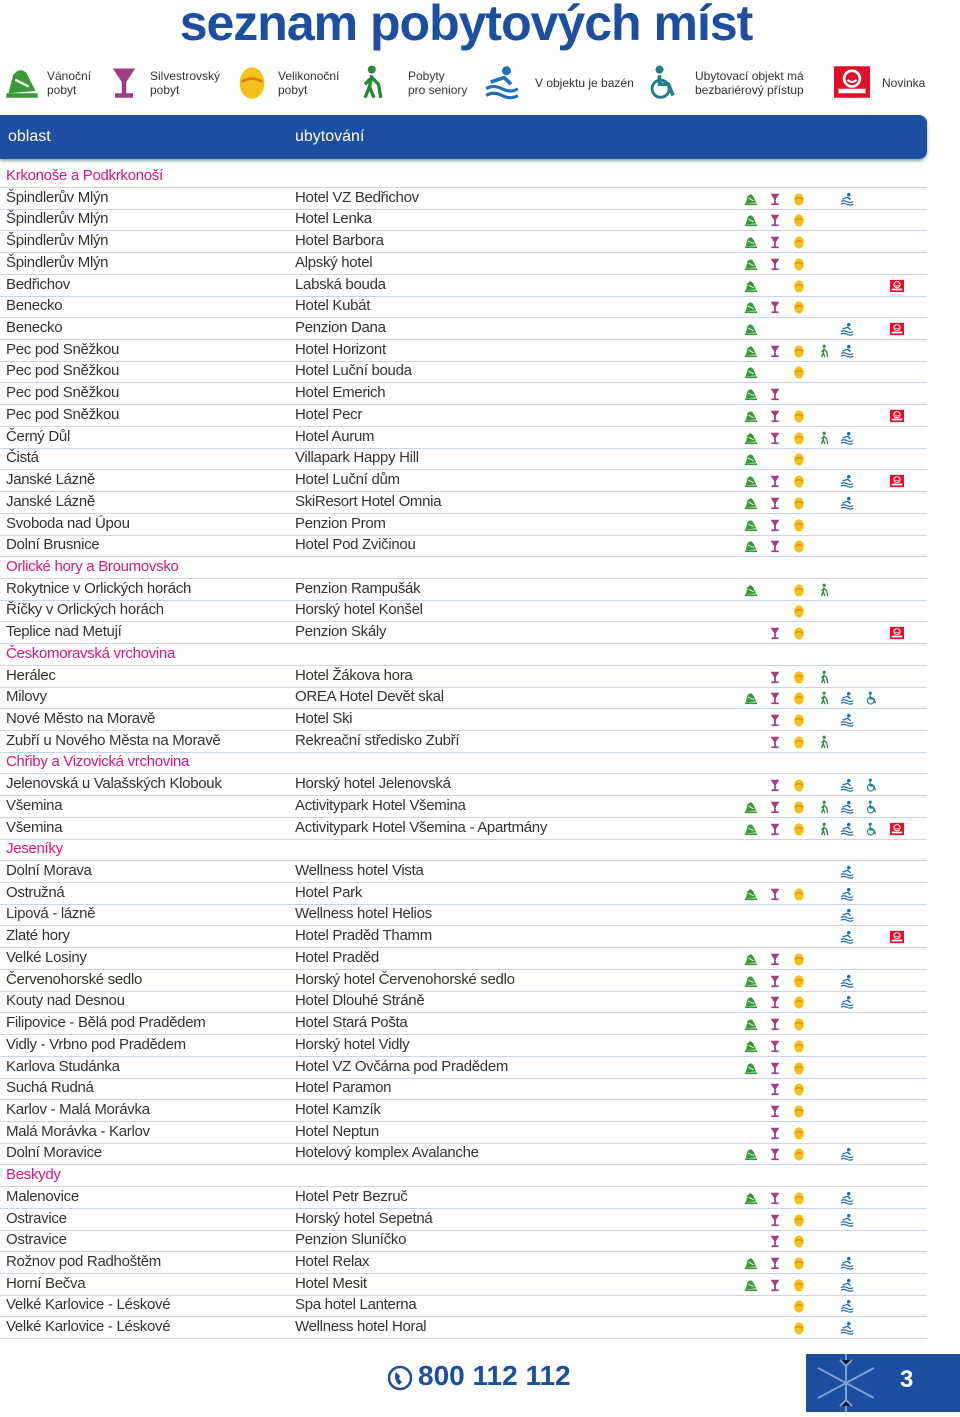 The image size is (960, 1417). I want to click on place: Kouty nad Desnou, so click(65, 1001).